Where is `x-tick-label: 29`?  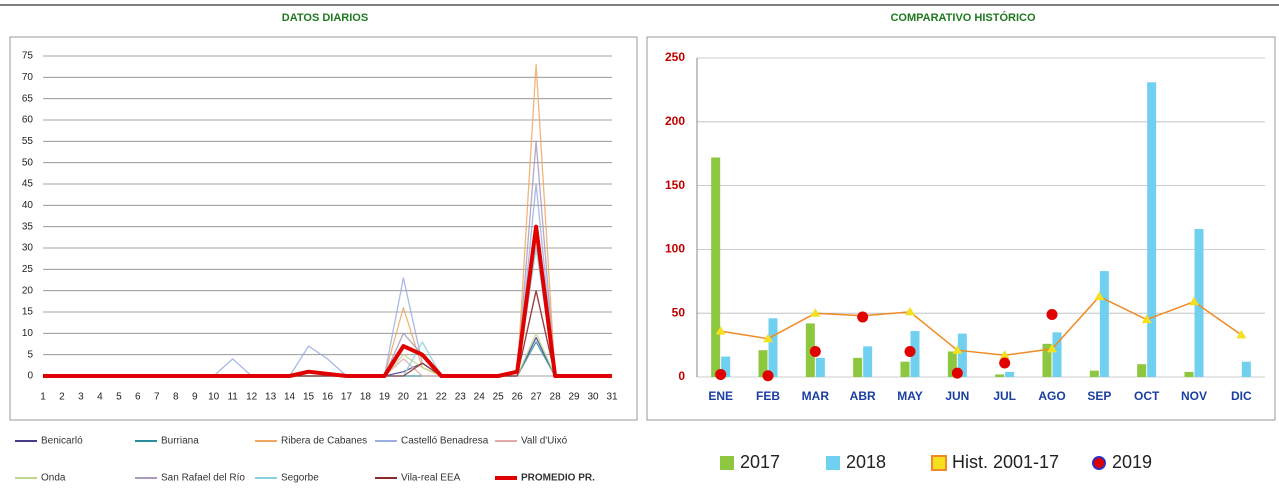 x-tick-label: 29 is located at coordinates (575, 397).